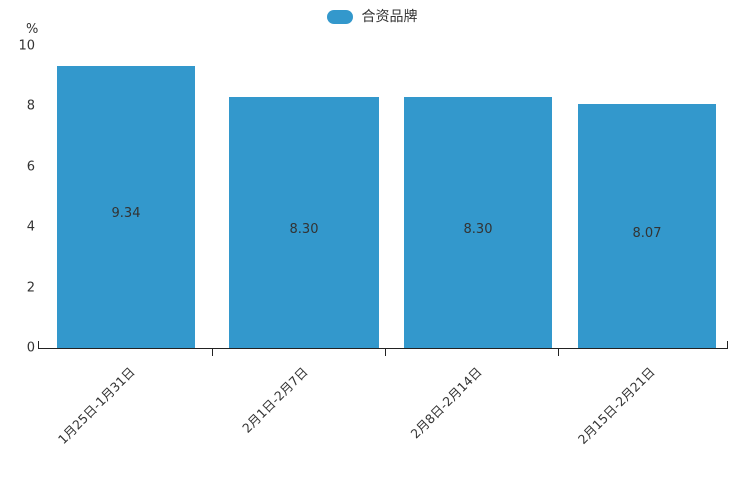 This screenshot has height=496, width=744. What do you see at coordinates (446, 403) in the screenshot?
I see `x-axis-label-2: 2月8日-2月14日` at bounding box center [446, 403].